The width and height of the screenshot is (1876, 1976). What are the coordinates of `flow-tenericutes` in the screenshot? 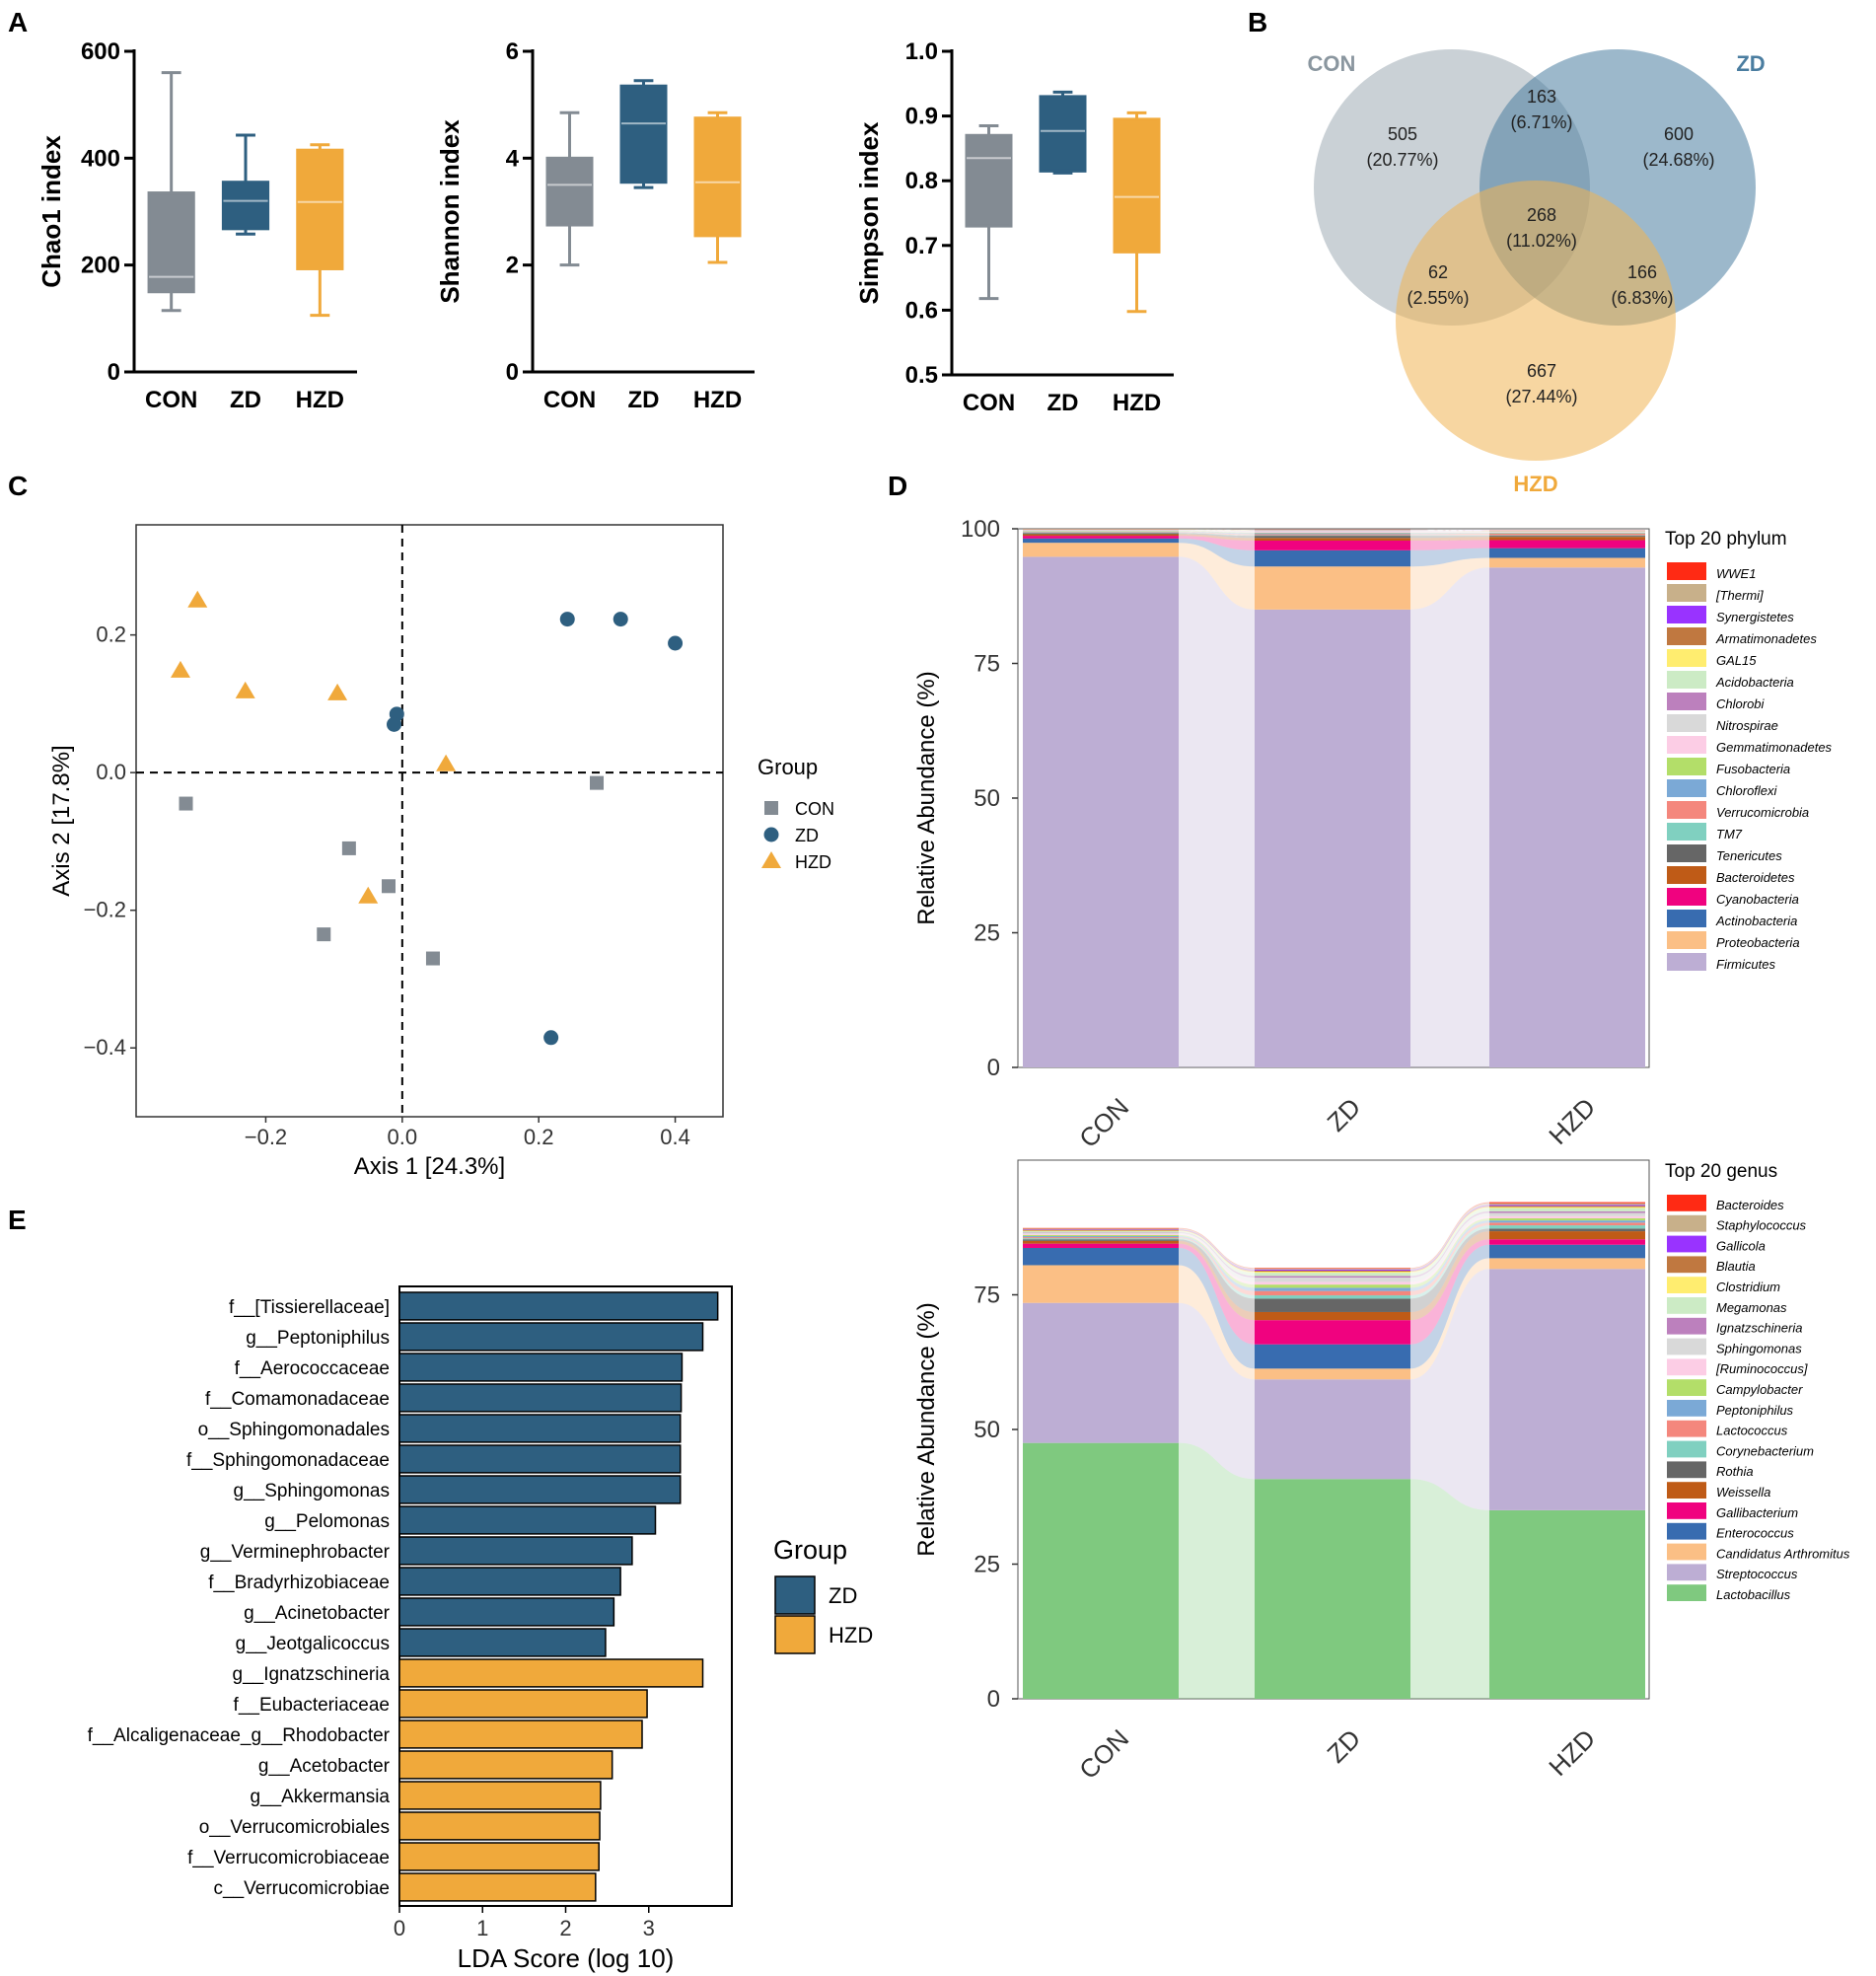 It's located at (1217, 536).